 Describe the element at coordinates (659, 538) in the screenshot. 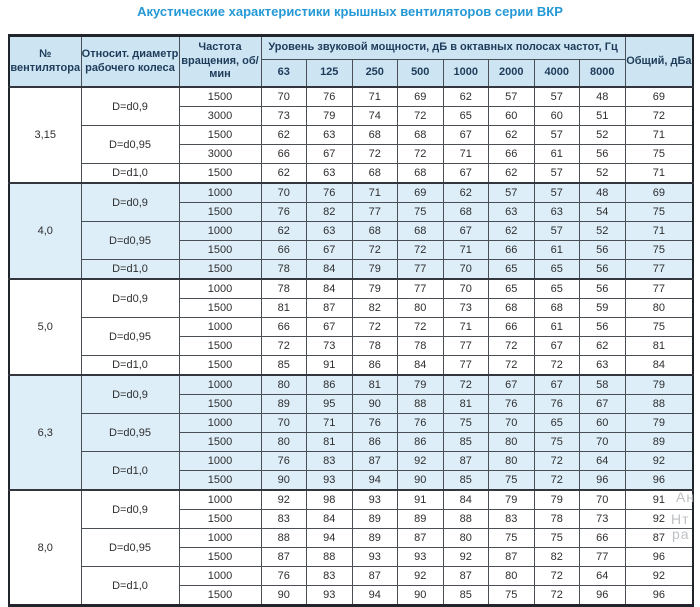

I see `total-cell: 87` at that location.